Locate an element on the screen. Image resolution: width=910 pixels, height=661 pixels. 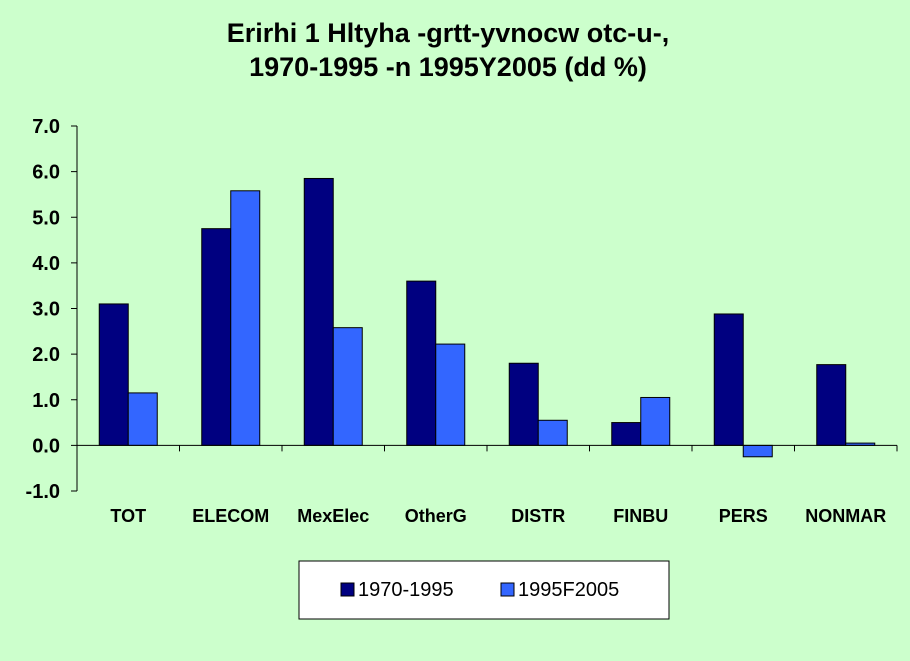
bar-1995f2005-otherg is located at coordinates (450, 394).